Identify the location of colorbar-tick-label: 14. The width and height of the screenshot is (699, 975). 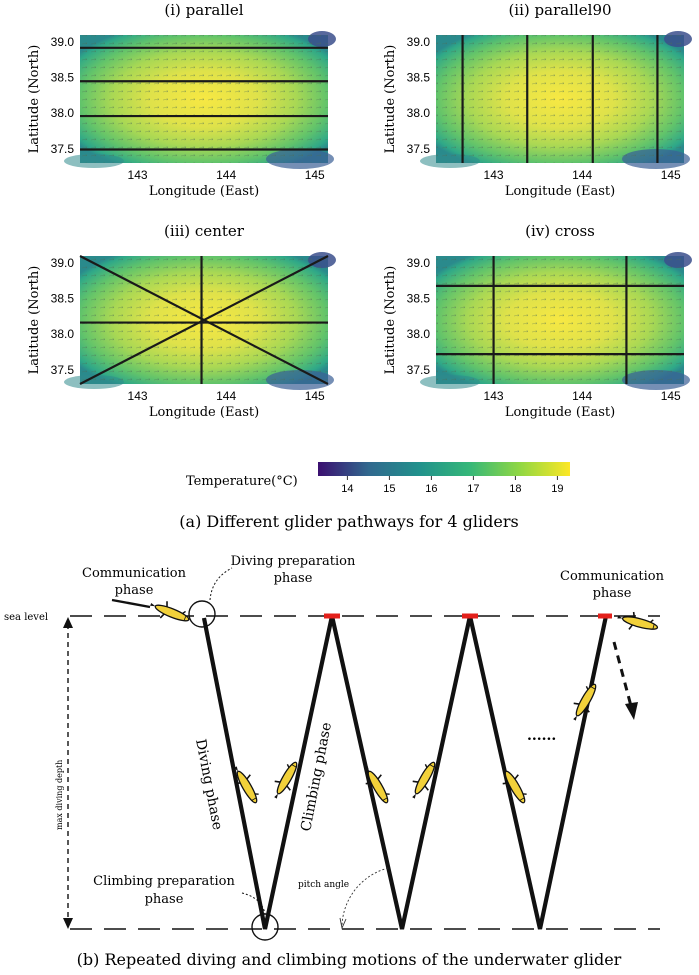
(347, 489).